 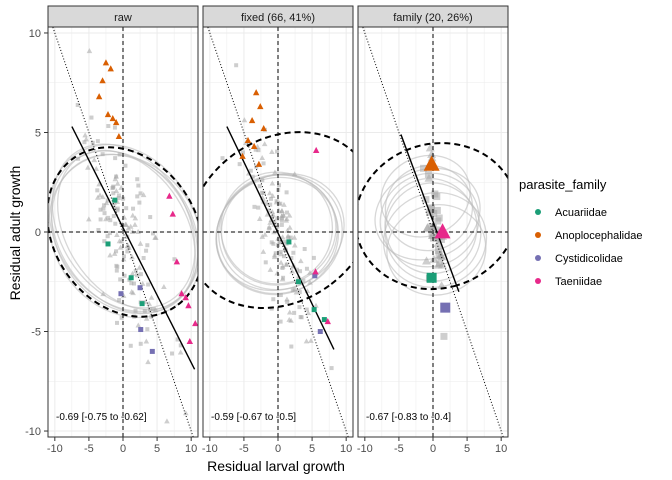 I want to click on facet-strip-label: family (20, 26%), so click(x=432, y=18).